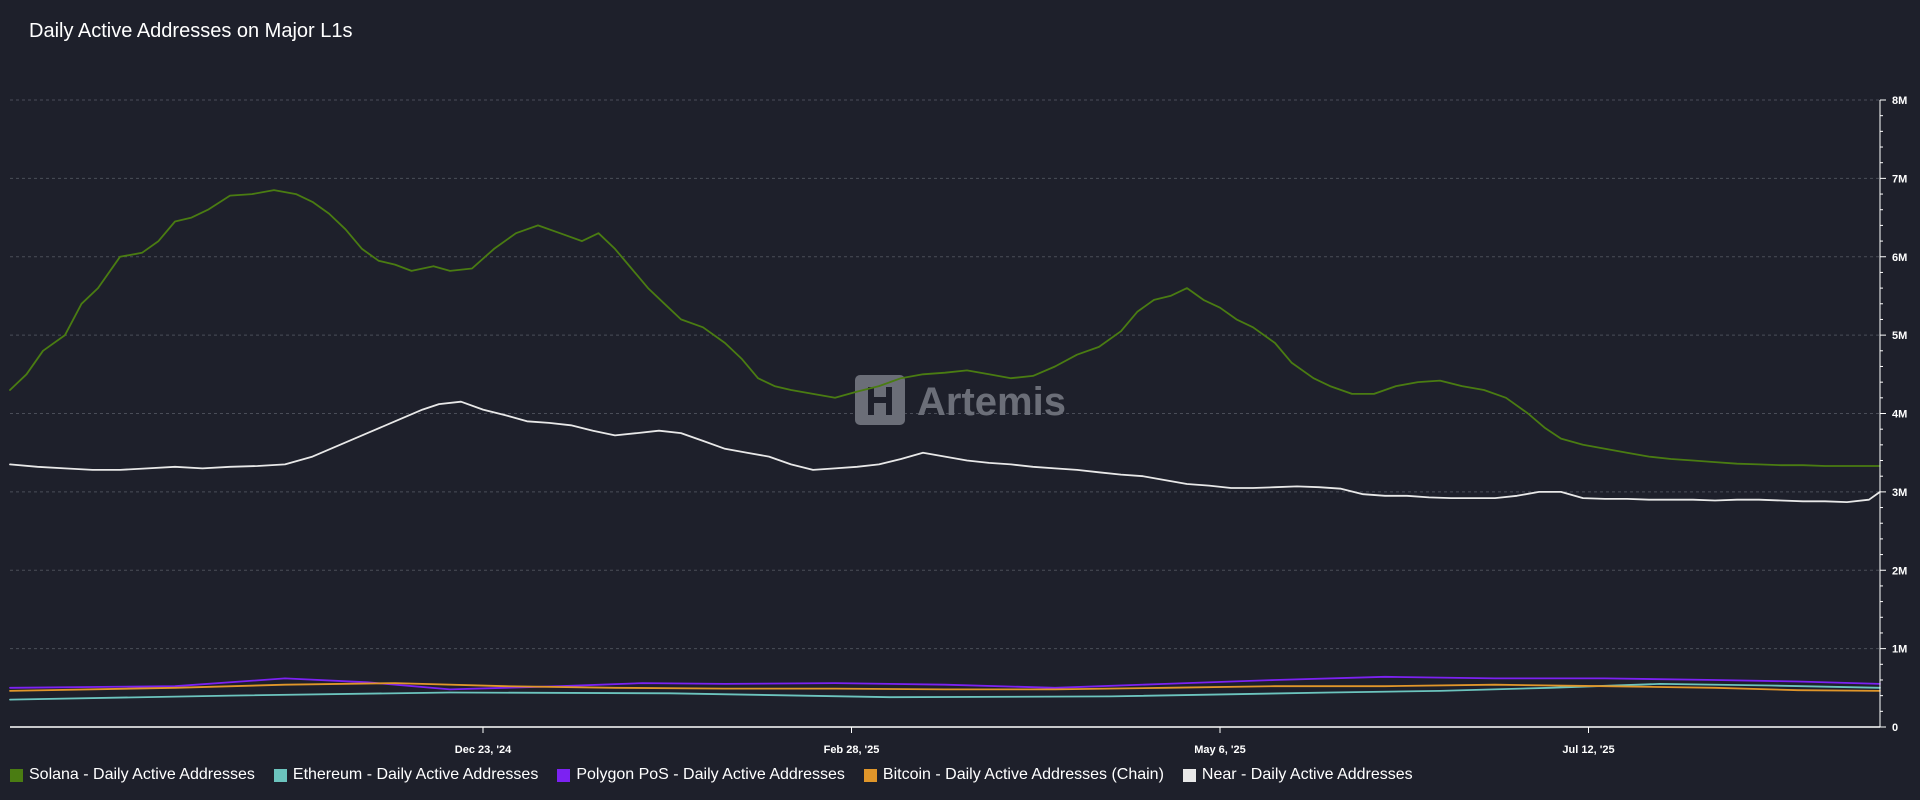  I want to click on legend-item: Near - Daily Active Addresses, so click(1297, 775).